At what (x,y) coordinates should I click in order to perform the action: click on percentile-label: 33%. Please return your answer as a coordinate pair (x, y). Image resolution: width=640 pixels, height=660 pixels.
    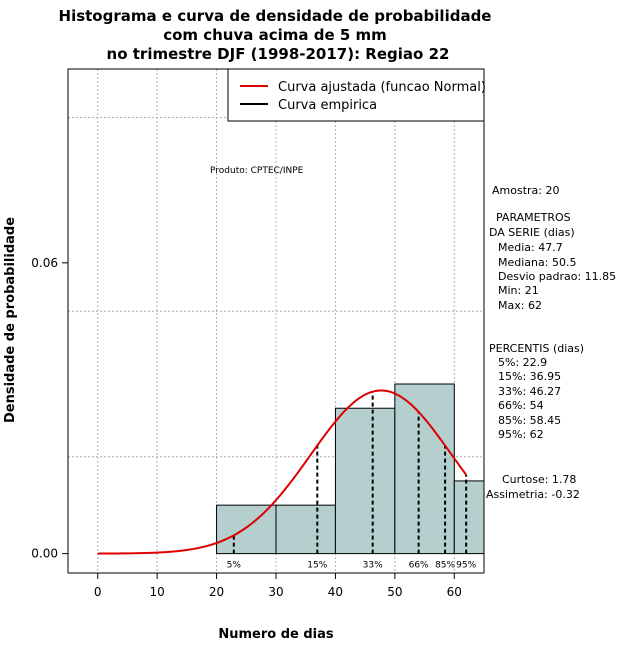
    Looking at the image, I should click on (373, 566).